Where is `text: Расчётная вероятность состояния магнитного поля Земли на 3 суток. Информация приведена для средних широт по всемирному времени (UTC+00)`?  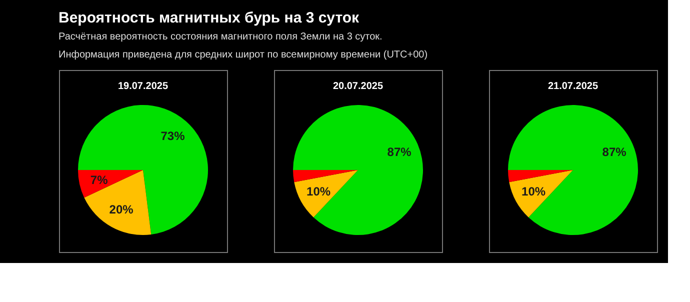
text: Расчётная вероятность состояния магнитного поля Земли на 3 суток. Информация приведена для средних широт по всемирному времени (UTC+00) is located at coordinates (243, 46).